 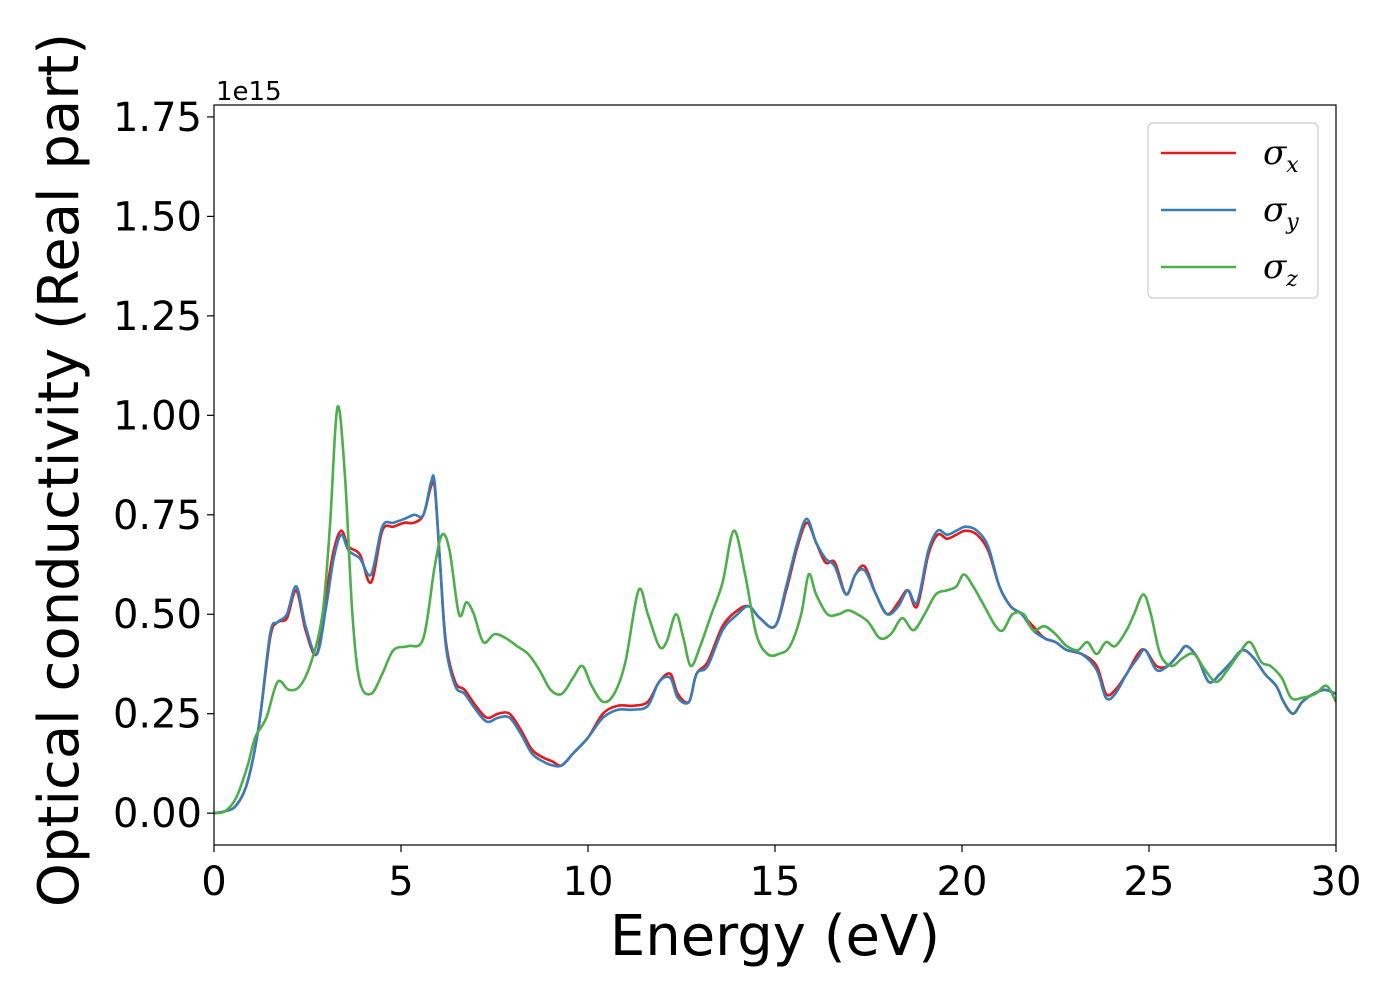 I want to click on x-axis-label: Energy (eV), so click(x=775, y=936).